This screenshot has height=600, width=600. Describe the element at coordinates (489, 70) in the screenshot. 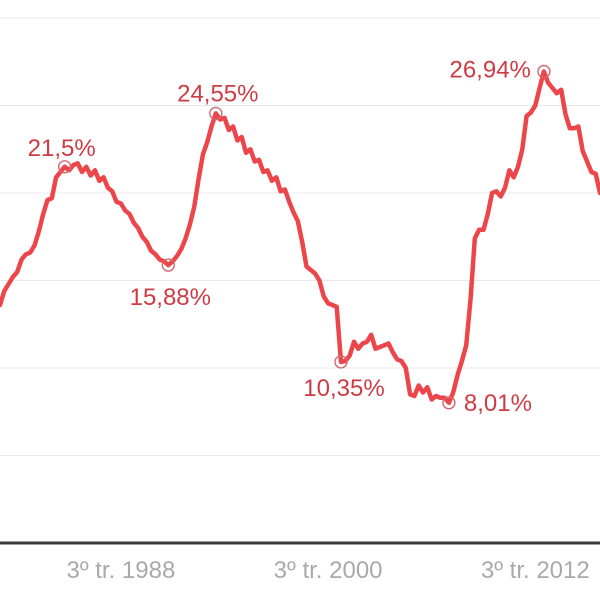

I see `annotation-label: 26,94%` at that location.